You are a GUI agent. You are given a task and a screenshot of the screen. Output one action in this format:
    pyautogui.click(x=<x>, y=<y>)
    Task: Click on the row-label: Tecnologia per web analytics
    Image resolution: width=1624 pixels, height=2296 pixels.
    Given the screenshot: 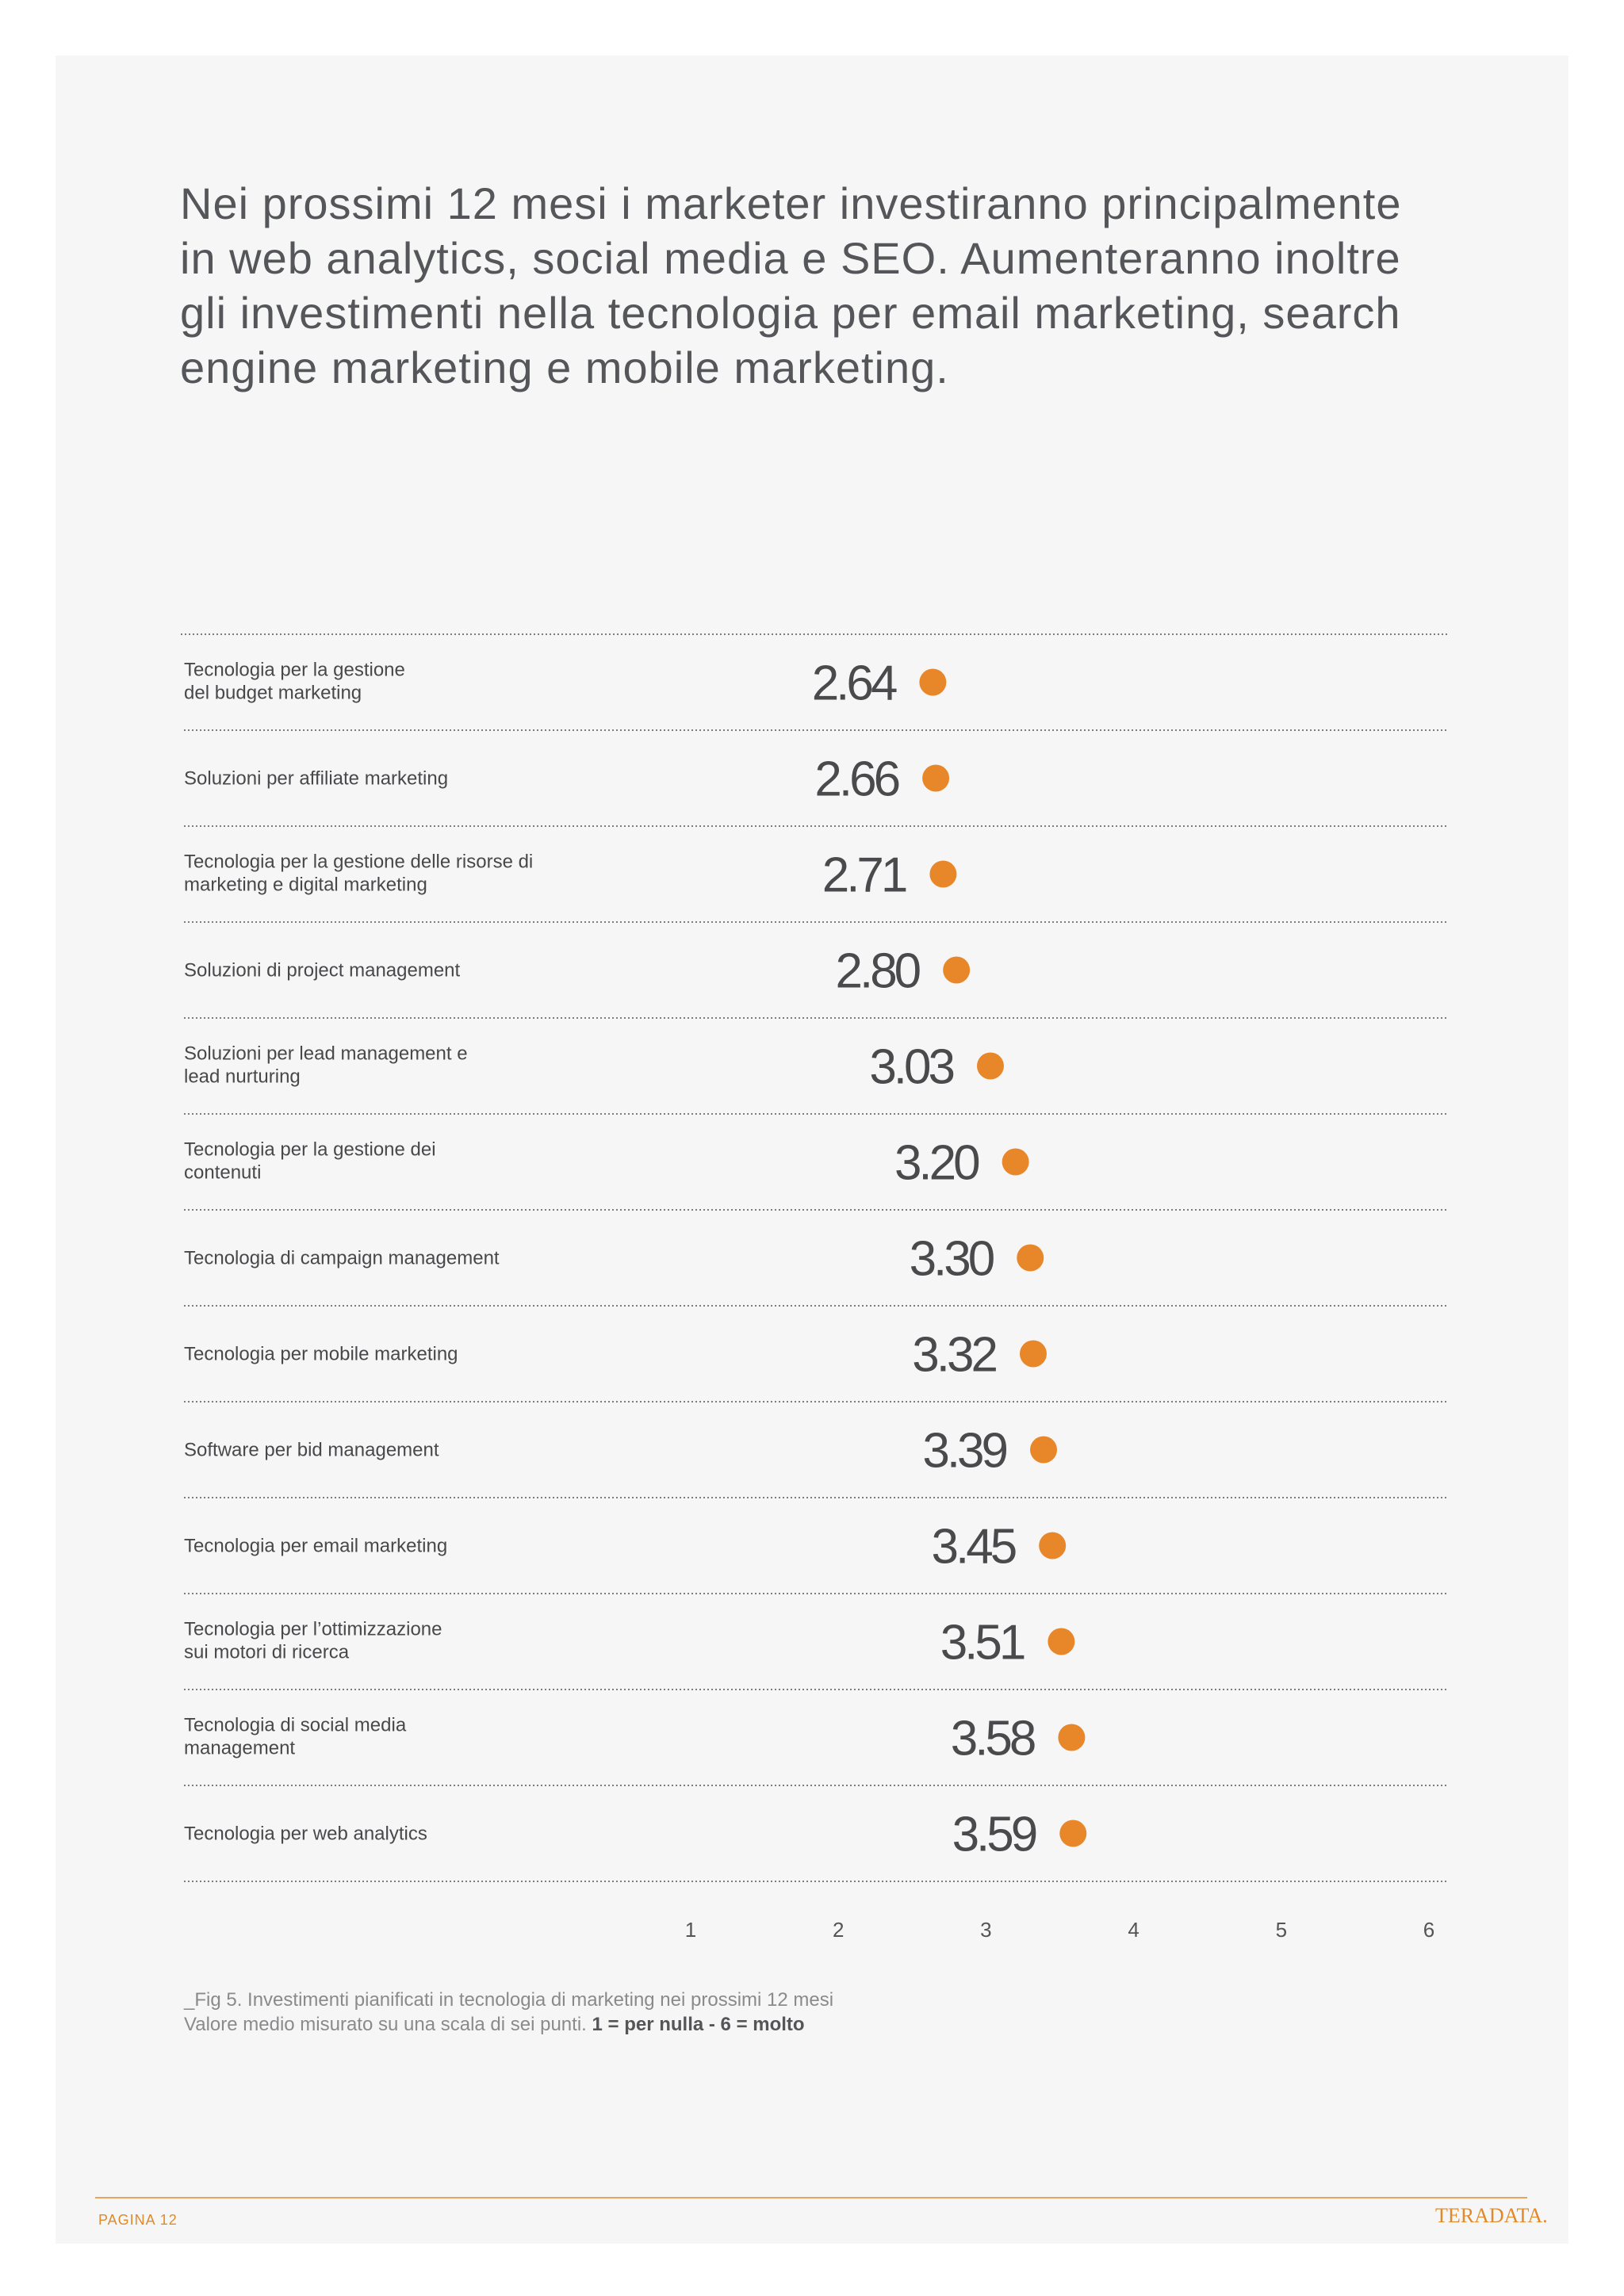 What is the action you would take?
    pyautogui.click(x=305, y=1834)
    